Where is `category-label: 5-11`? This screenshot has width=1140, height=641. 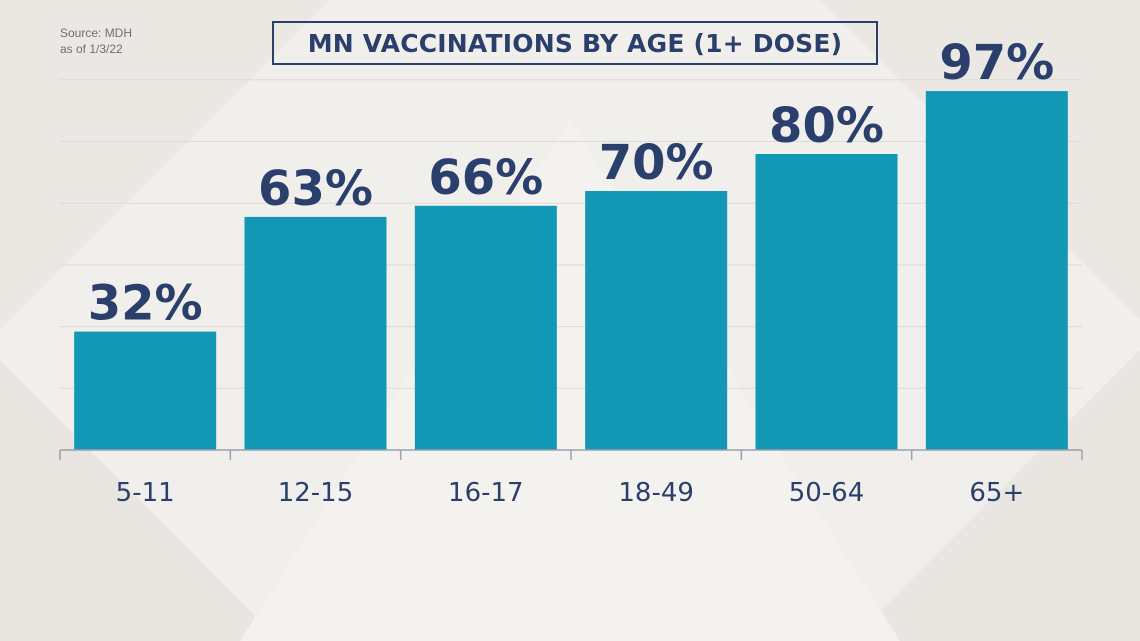 category-label: 5-11 is located at coordinates (145, 493).